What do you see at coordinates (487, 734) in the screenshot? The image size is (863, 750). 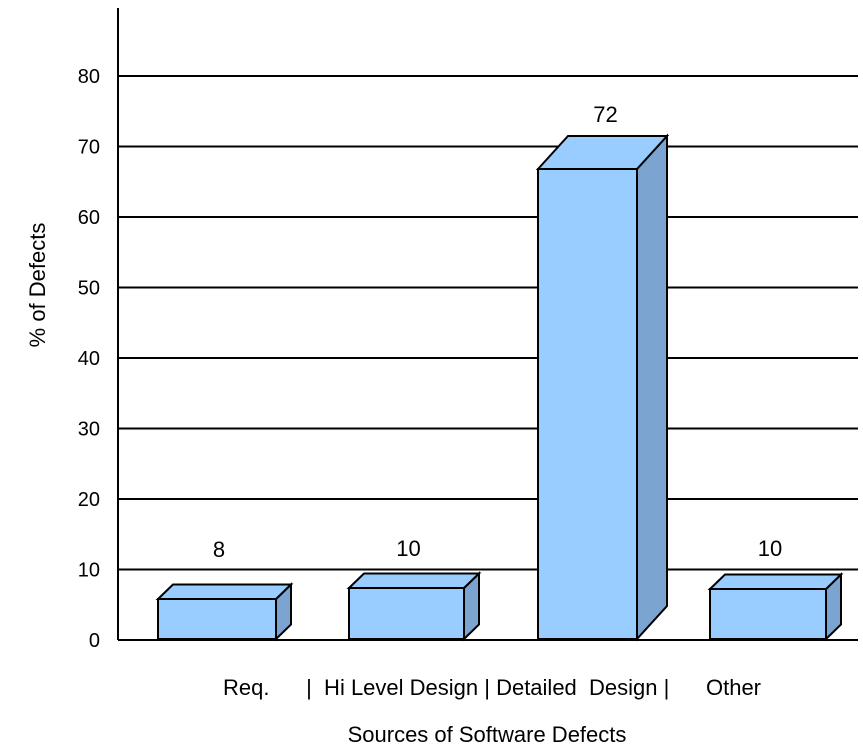 I see `x-axis-title: Sources of Software Defects` at bounding box center [487, 734].